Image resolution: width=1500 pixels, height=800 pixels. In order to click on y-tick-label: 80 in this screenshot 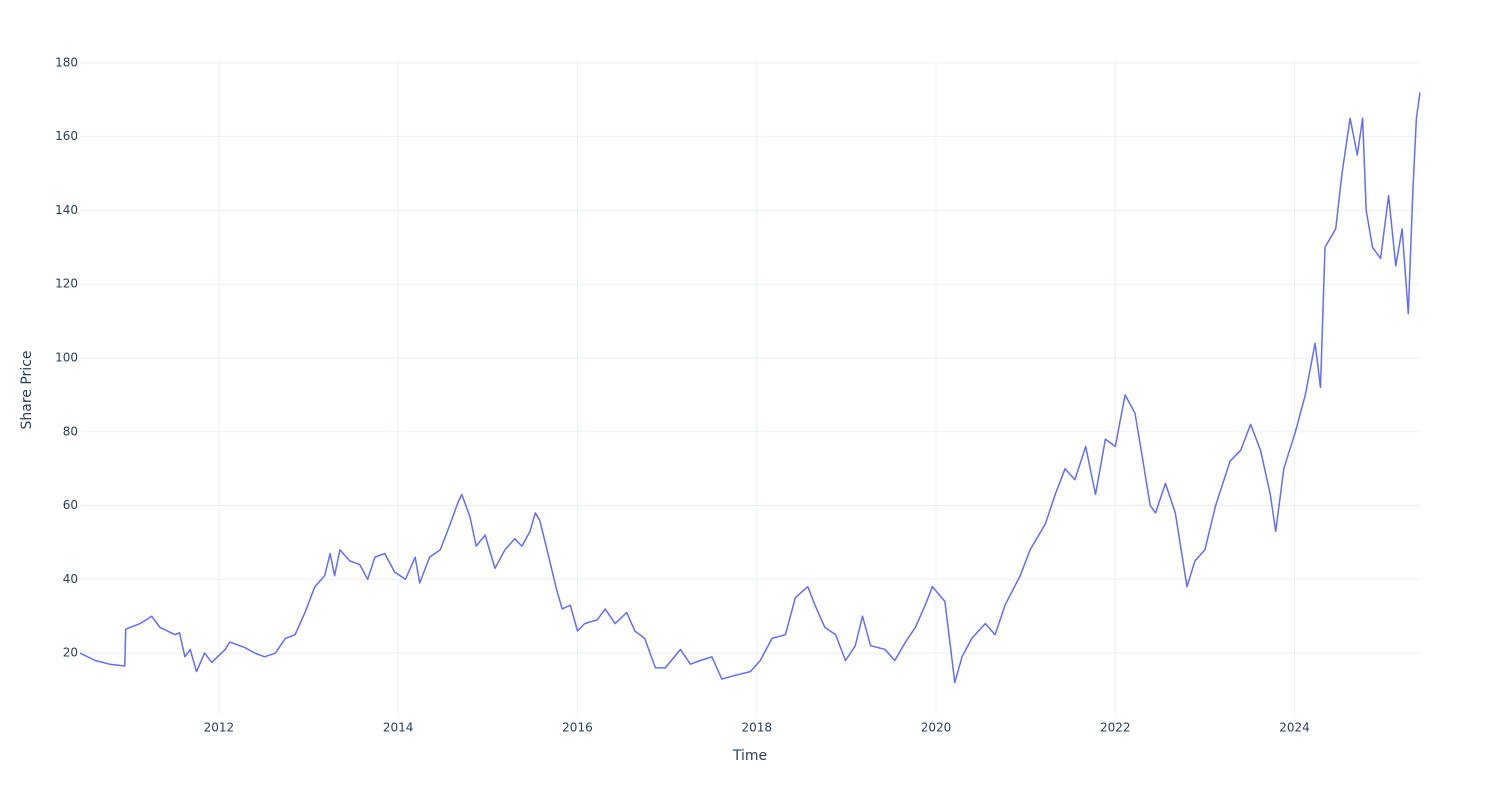, I will do `click(70, 431)`.